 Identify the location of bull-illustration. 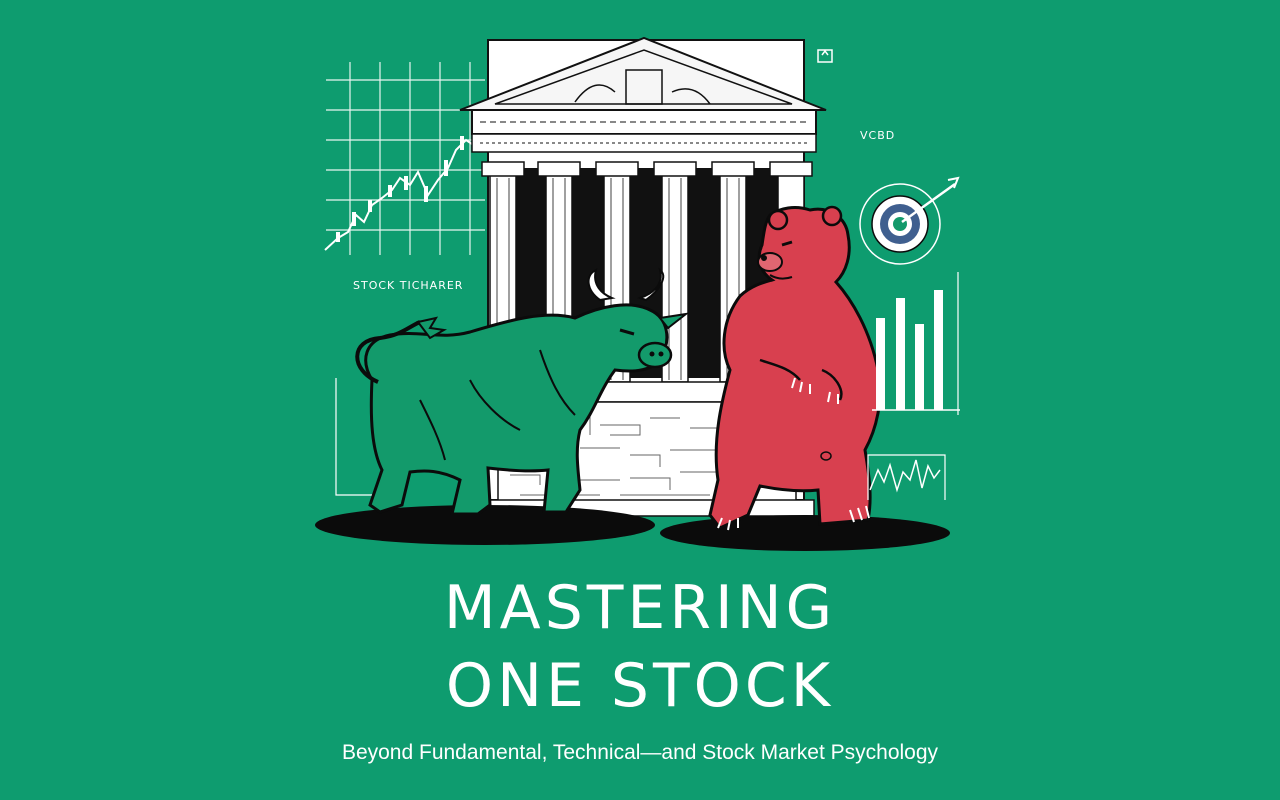
(522, 391).